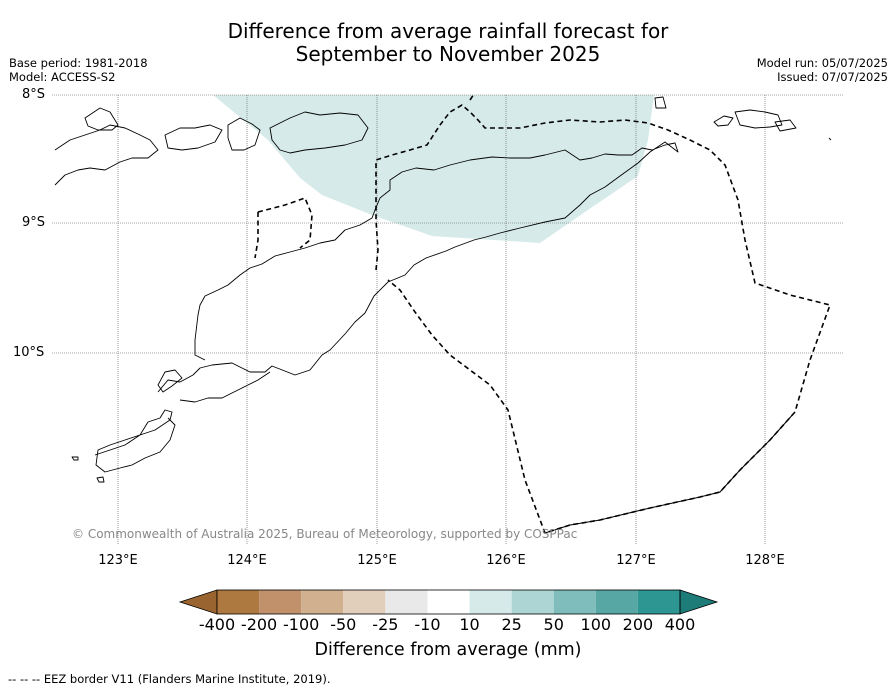 Image resolution: width=896 pixels, height=690 pixels. Describe the element at coordinates (636, 560) in the screenshot. I see `lon-label-127e: 127°E` at that location.